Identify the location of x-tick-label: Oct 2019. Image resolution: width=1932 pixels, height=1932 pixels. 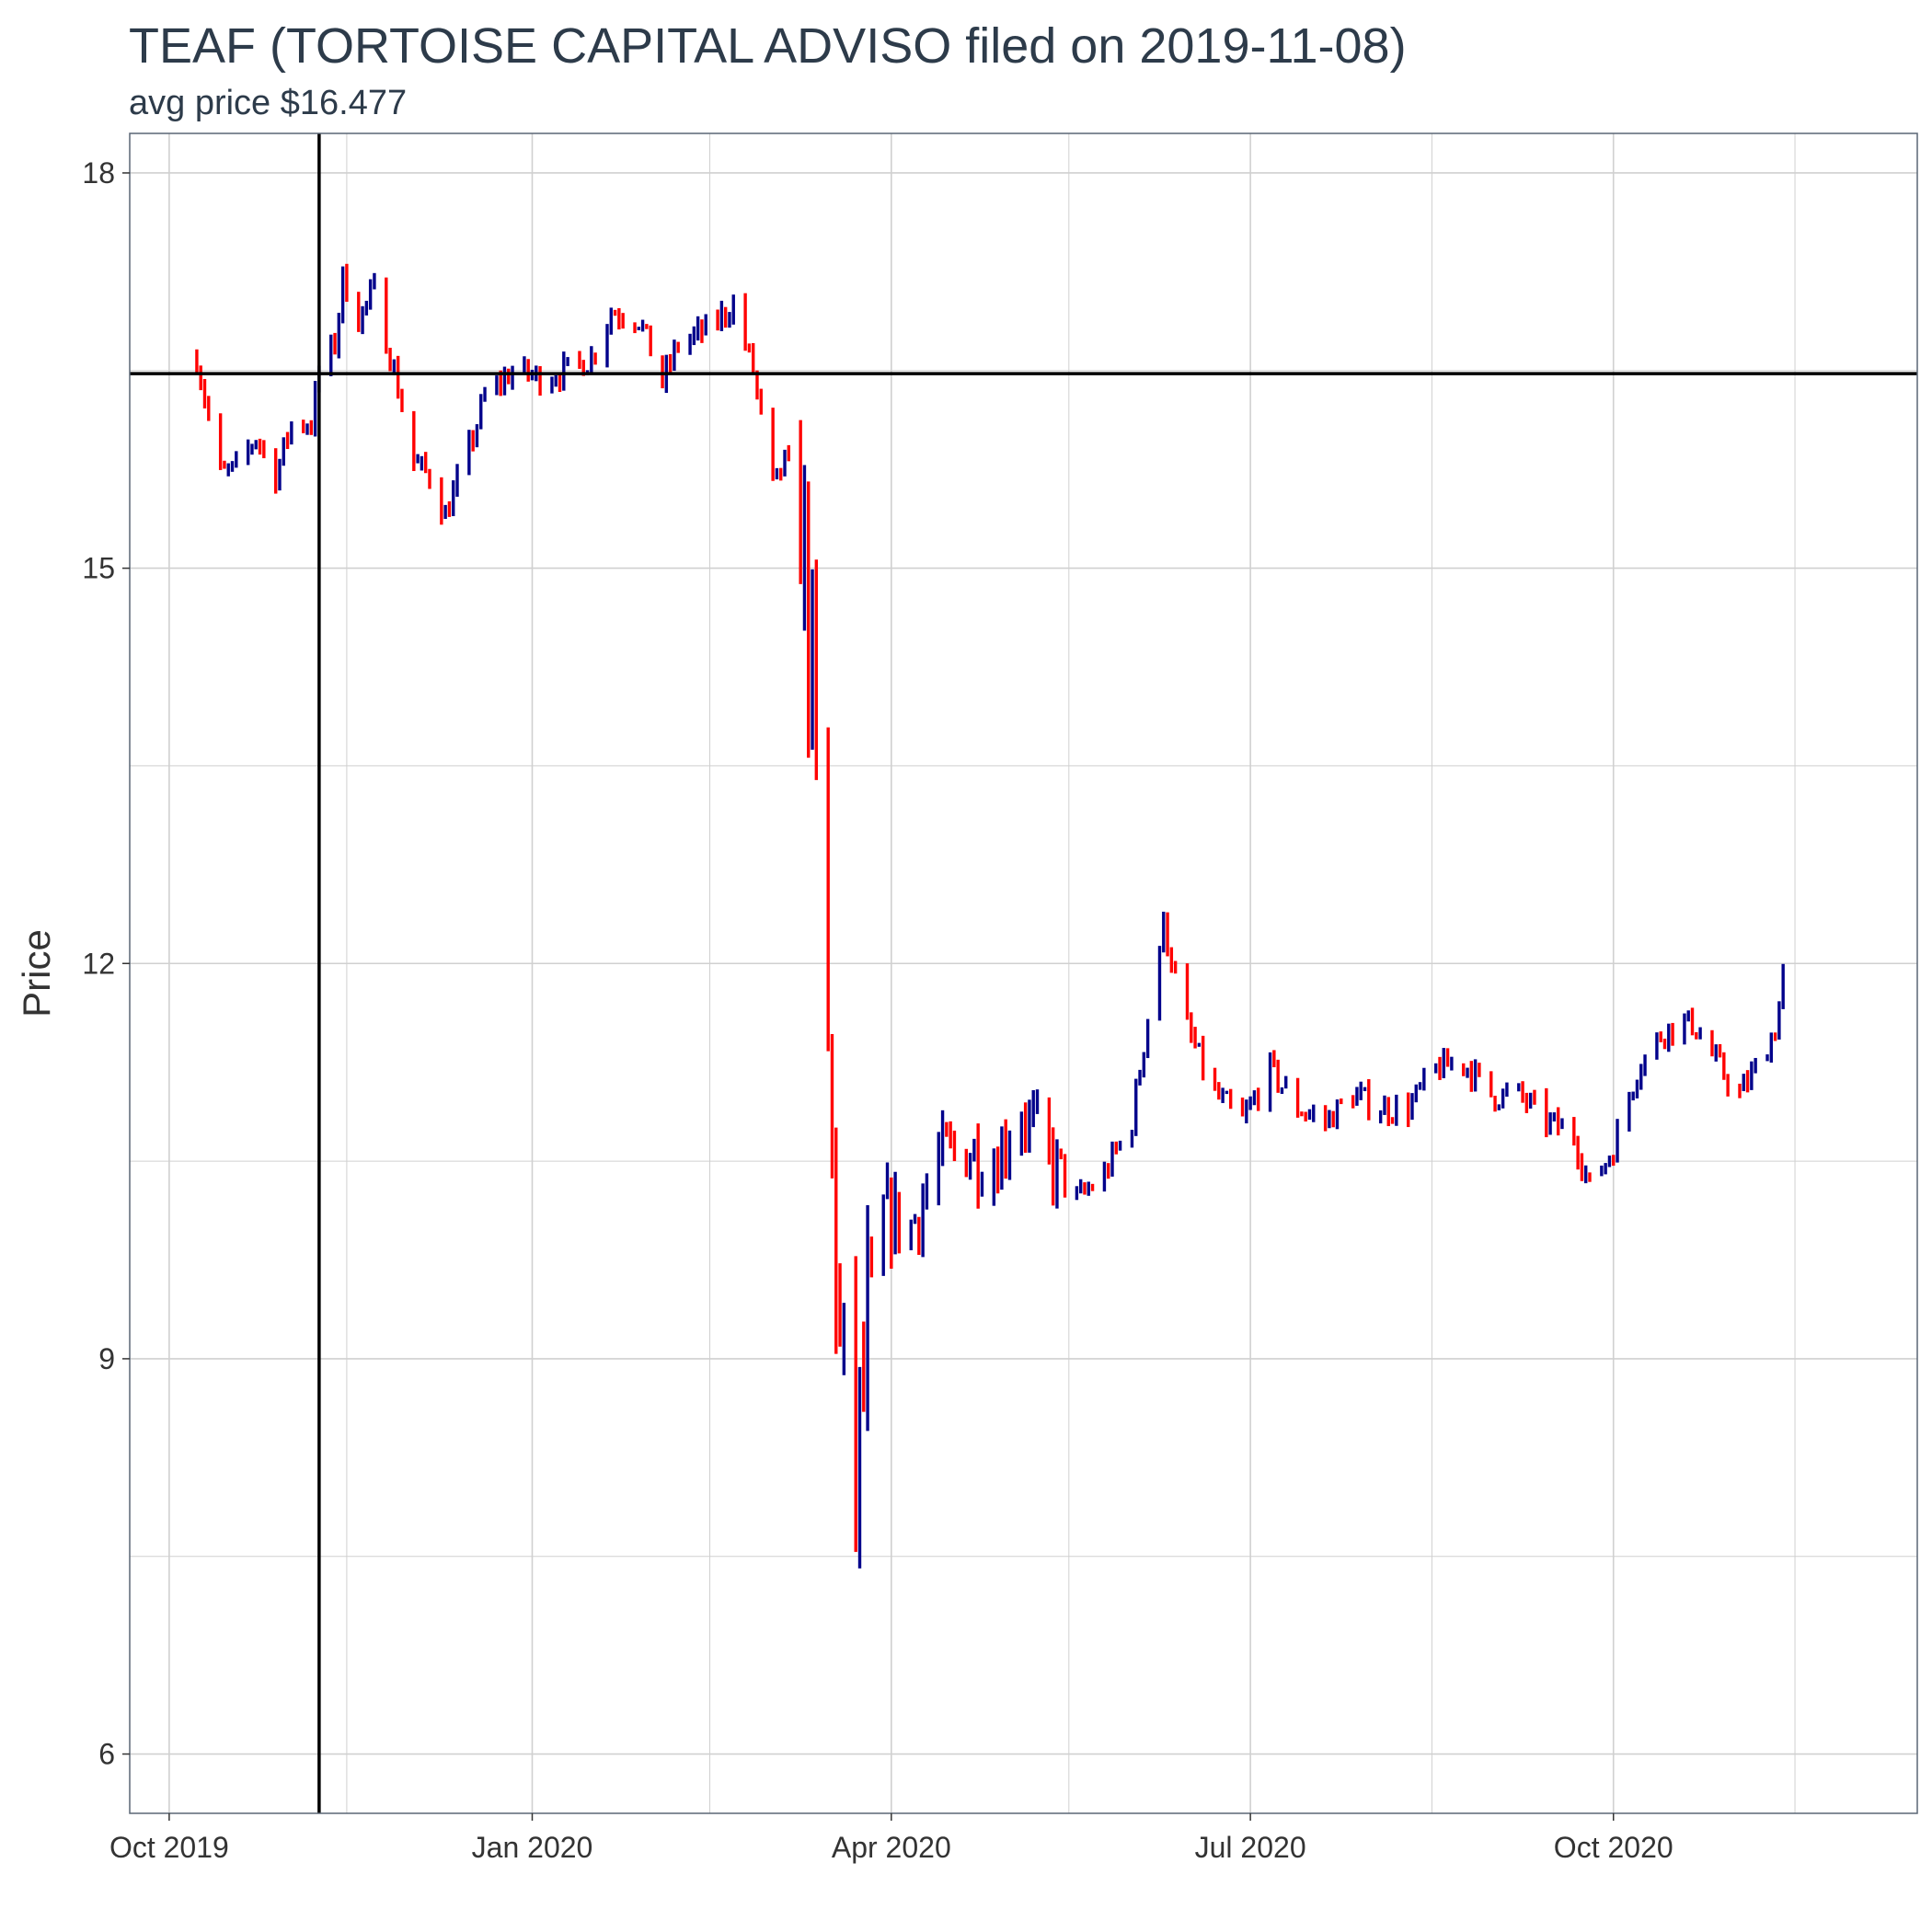
(169, 1847).